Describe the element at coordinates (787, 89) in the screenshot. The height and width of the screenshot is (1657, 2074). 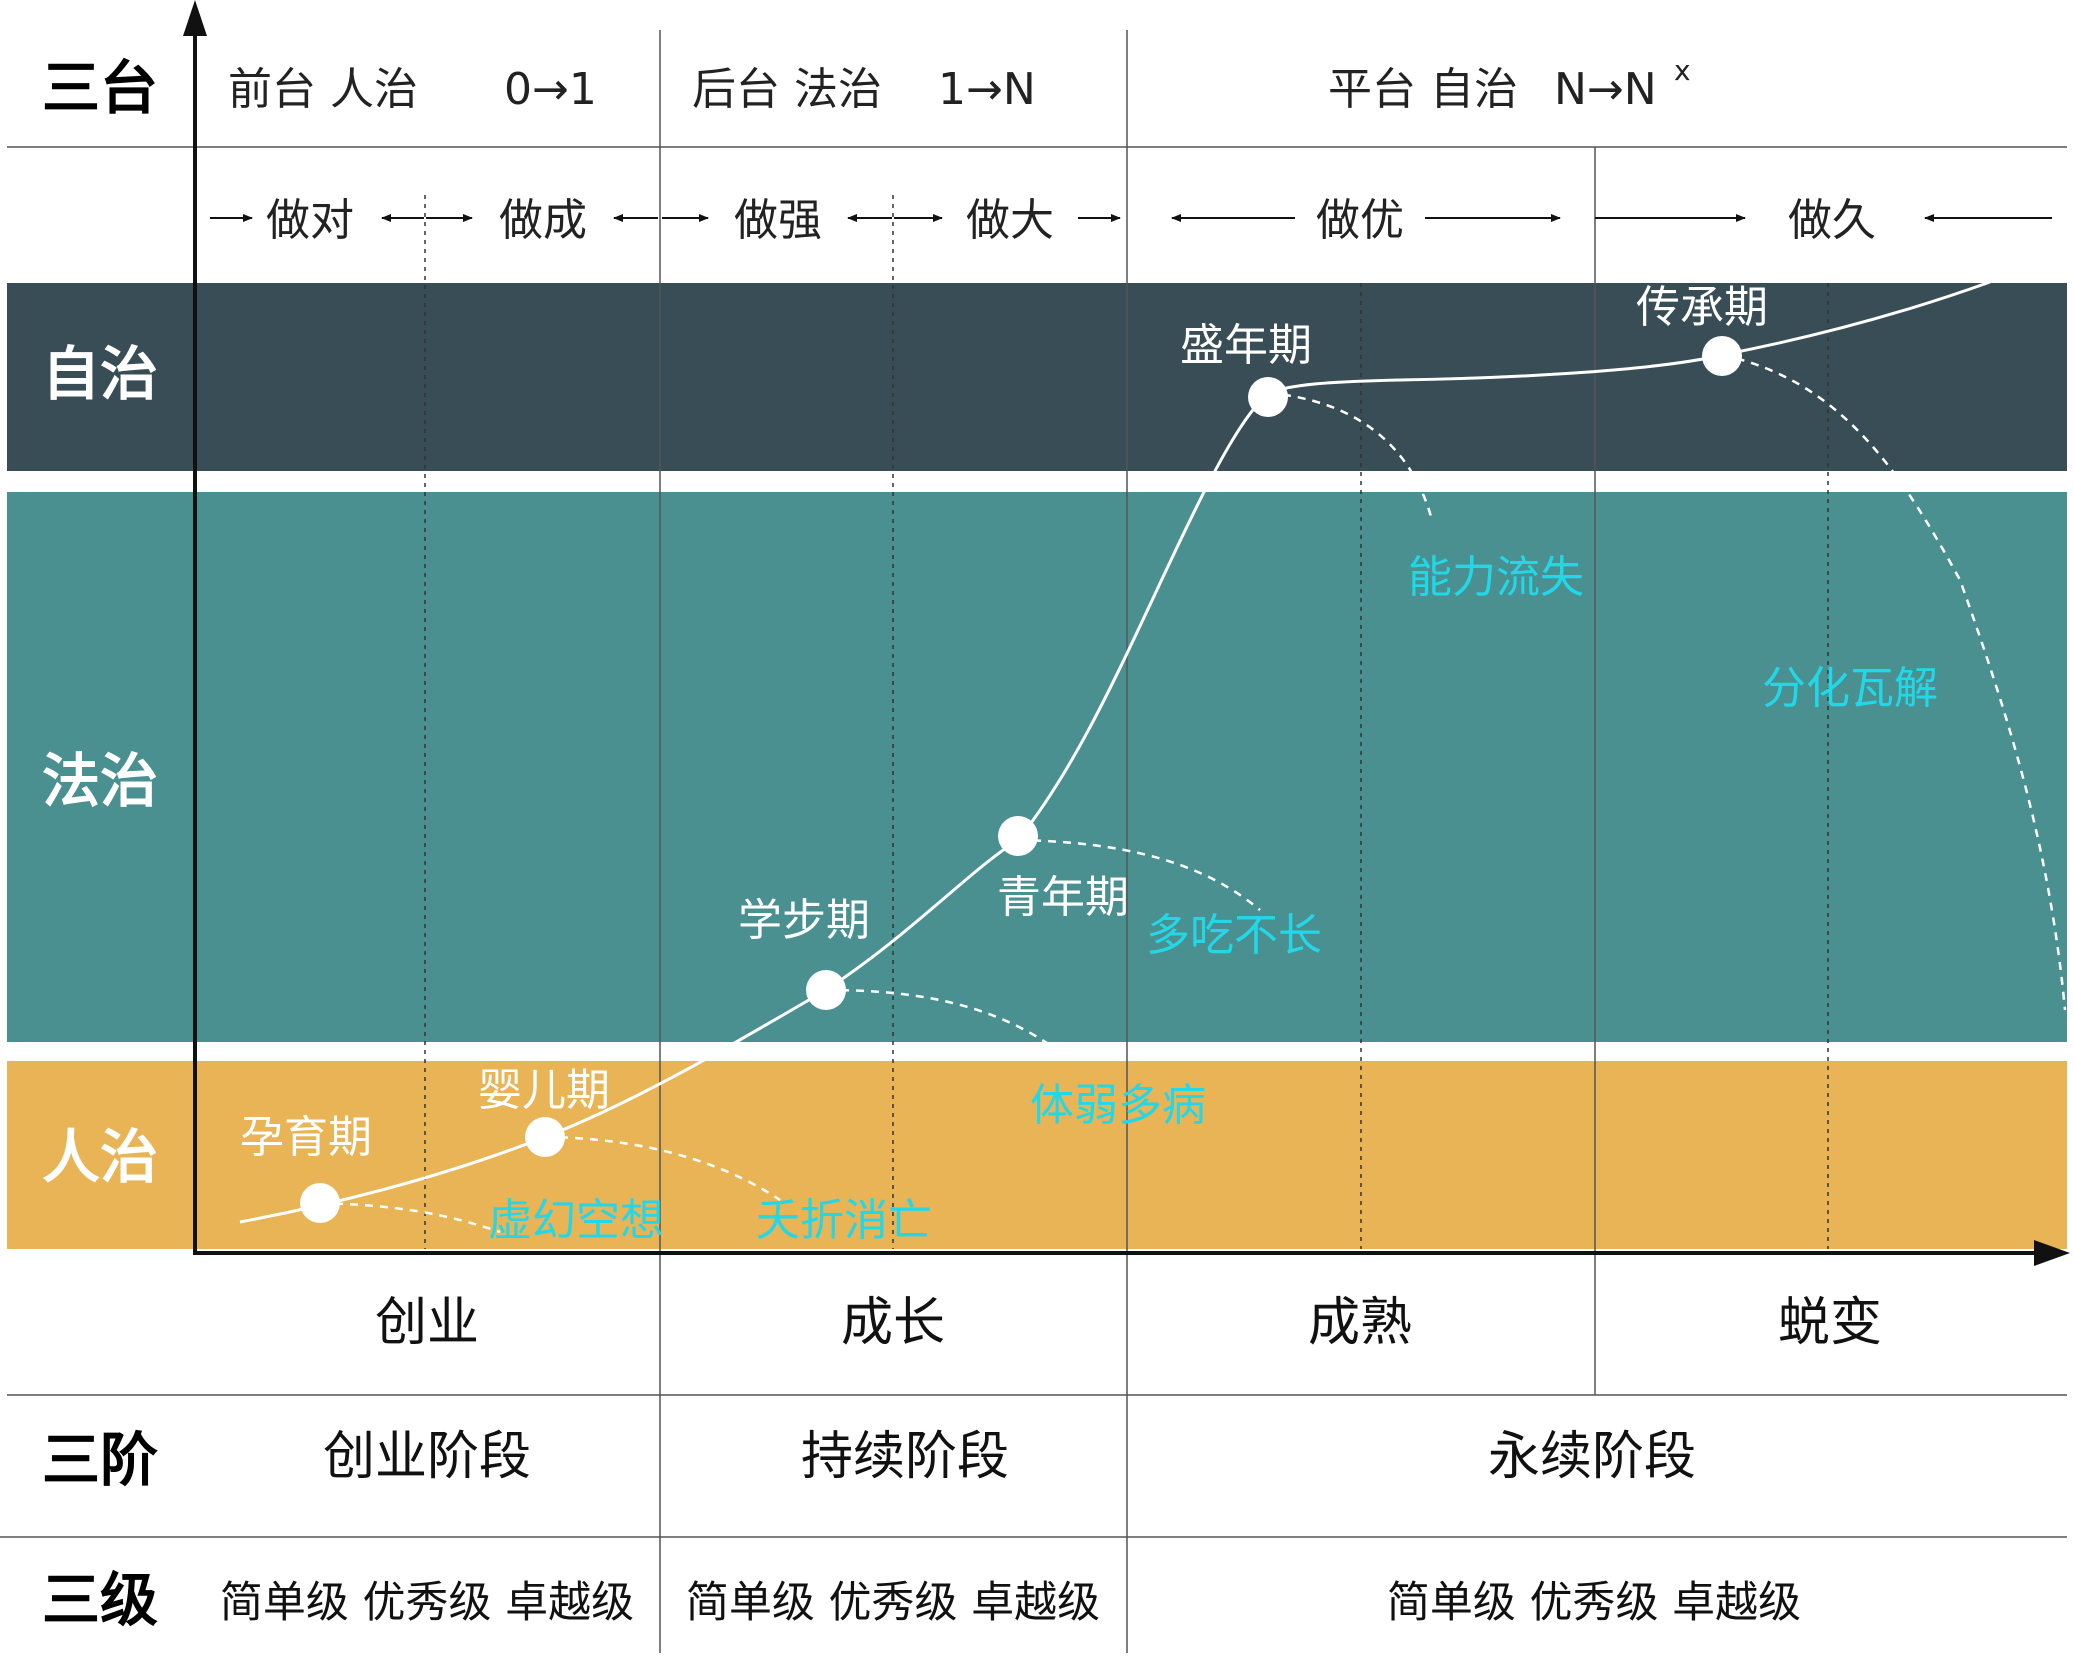
I see `platform-name: 后台 法治` at that location.